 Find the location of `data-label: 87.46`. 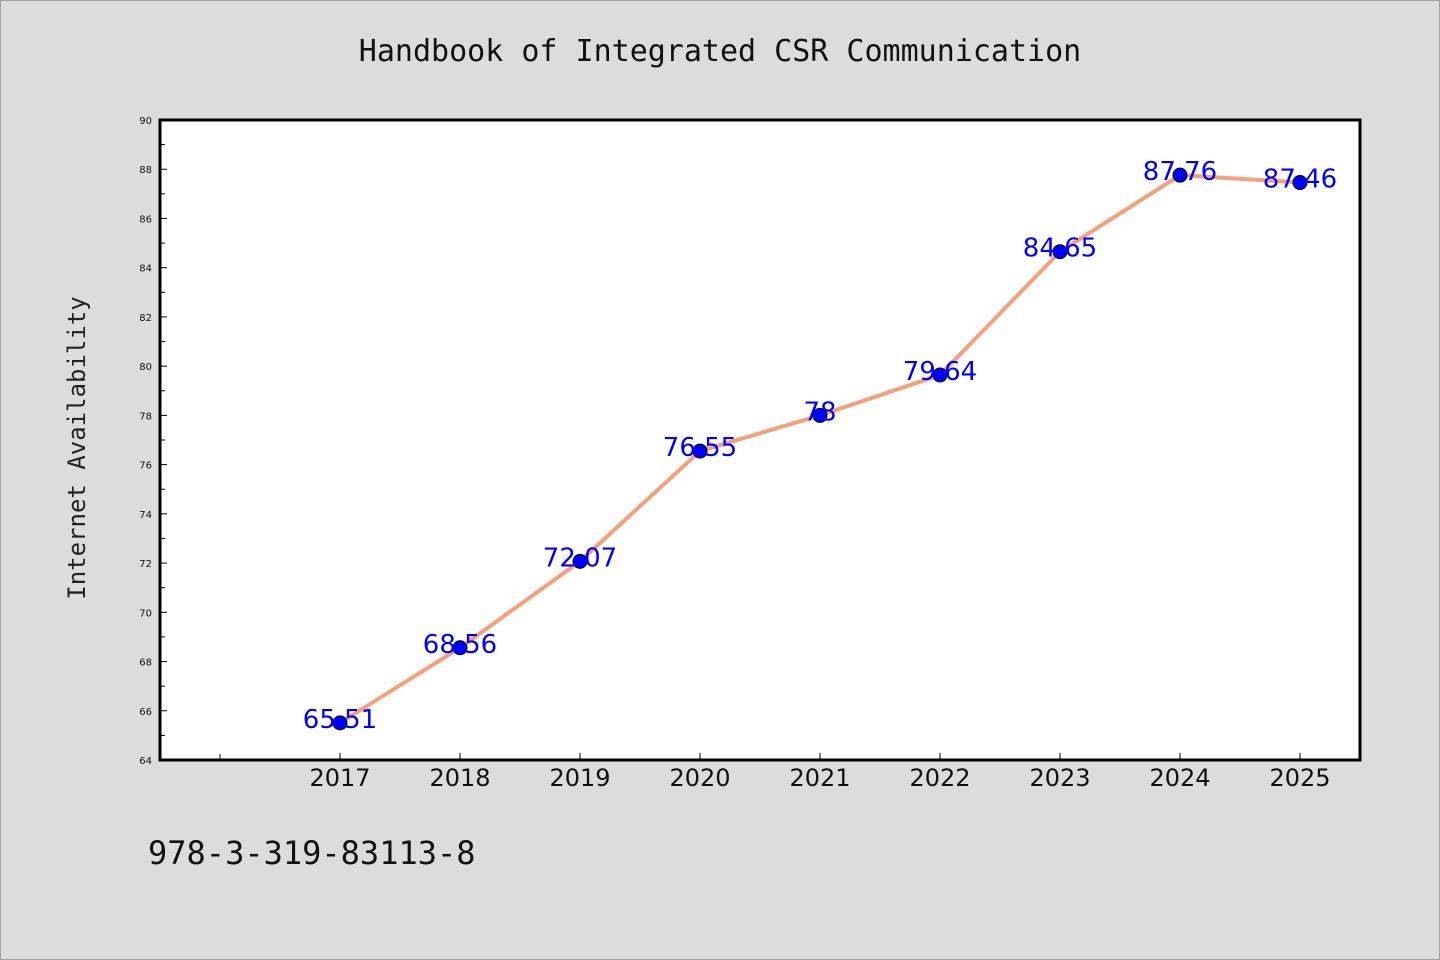

data-label: 87.46 is located at coordinates (1300, 180).